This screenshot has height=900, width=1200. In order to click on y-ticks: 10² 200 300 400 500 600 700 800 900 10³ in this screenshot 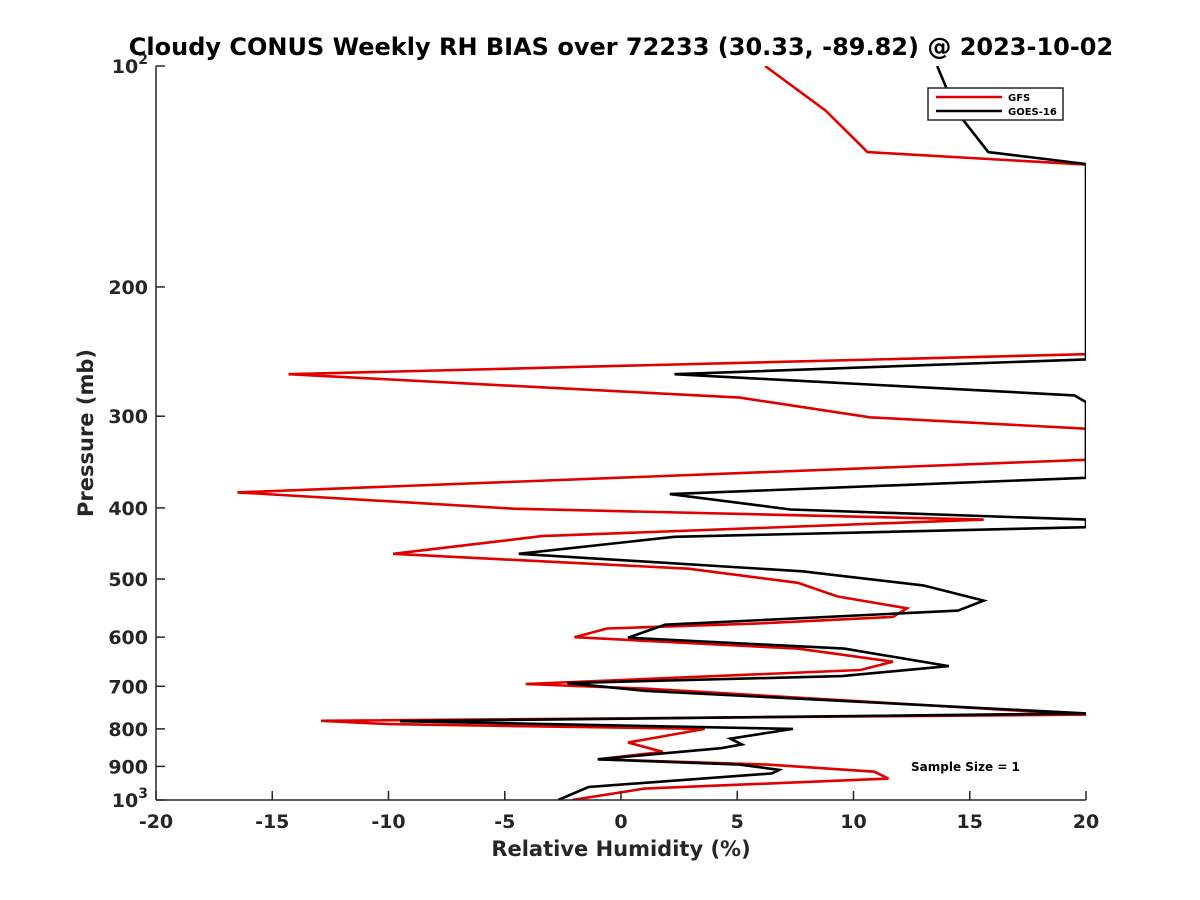, I will do `click(136, 432)`.